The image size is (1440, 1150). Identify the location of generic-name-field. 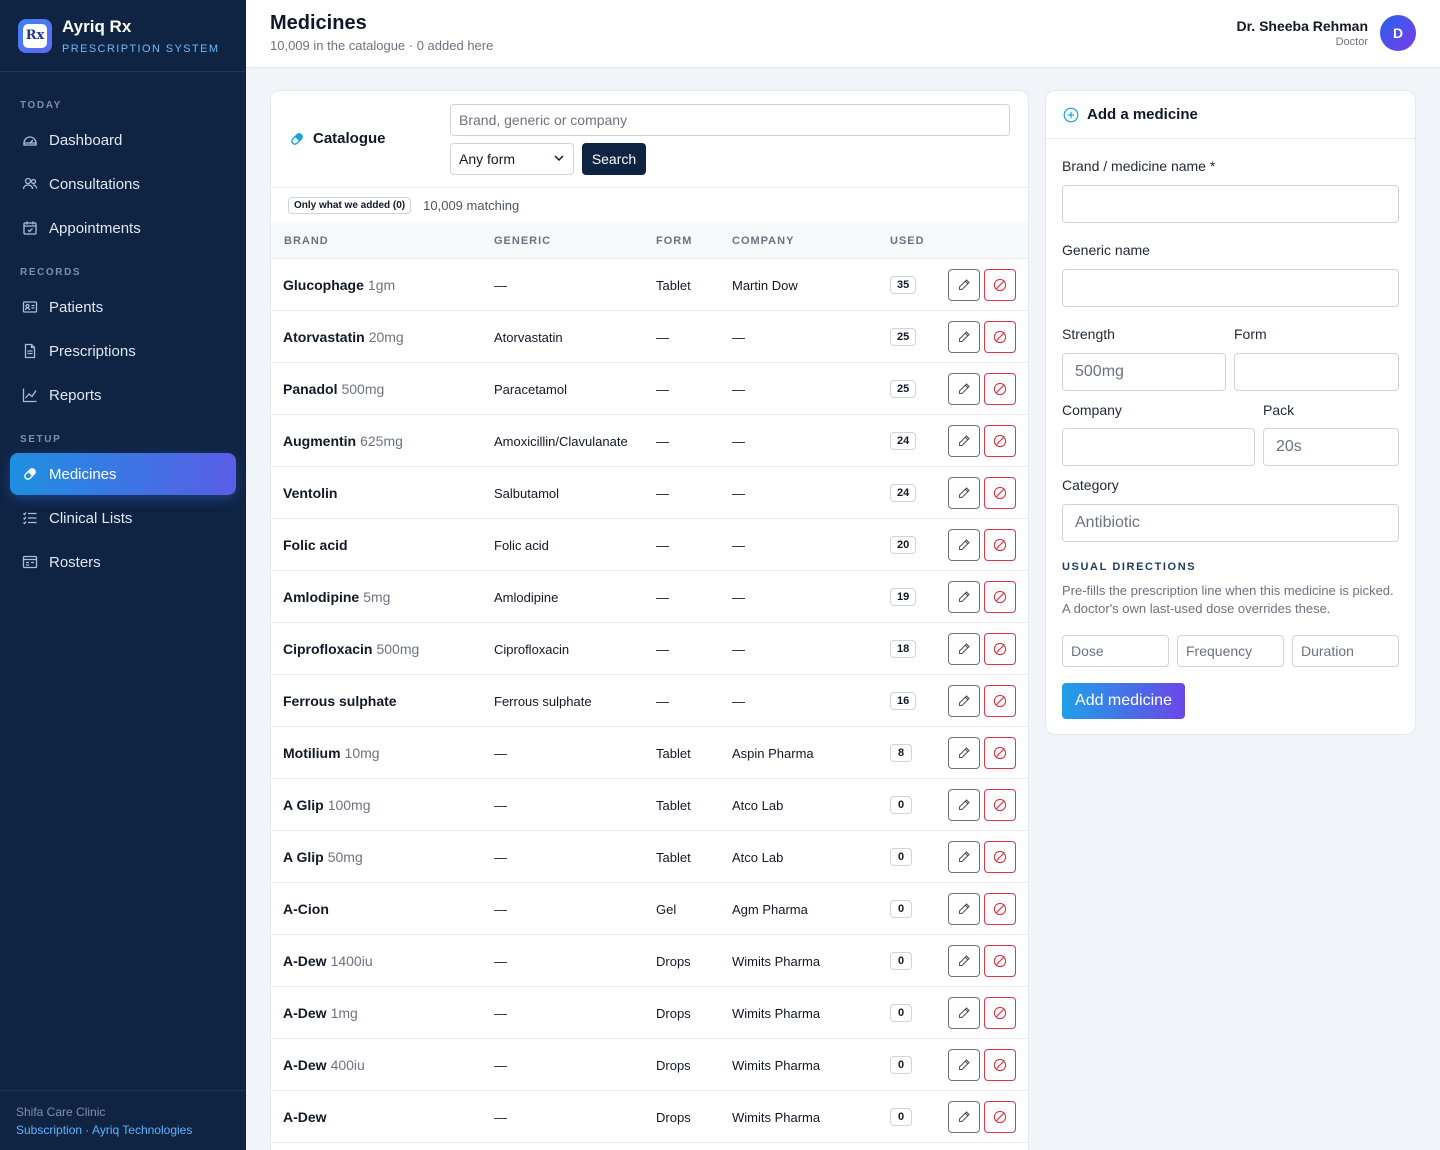
(1230, 288).